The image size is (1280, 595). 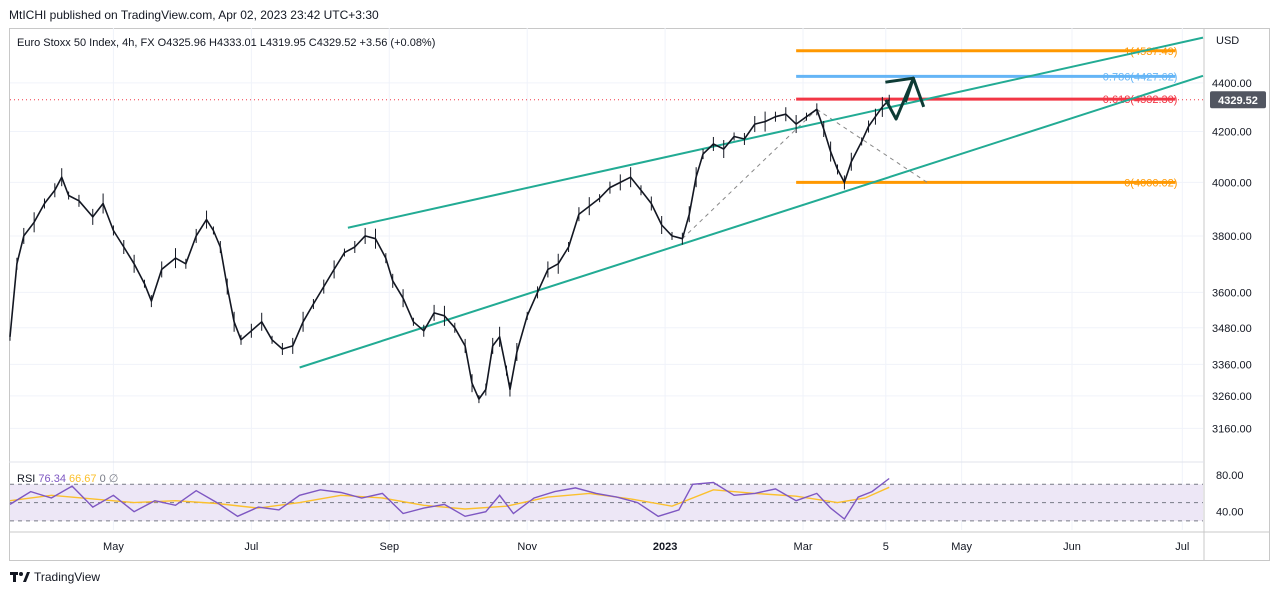 What do you see at coordinates (1232, 84) in the screenshot?
I see `y-tick-label: 4400.00` at bounding box center [1232, 84].